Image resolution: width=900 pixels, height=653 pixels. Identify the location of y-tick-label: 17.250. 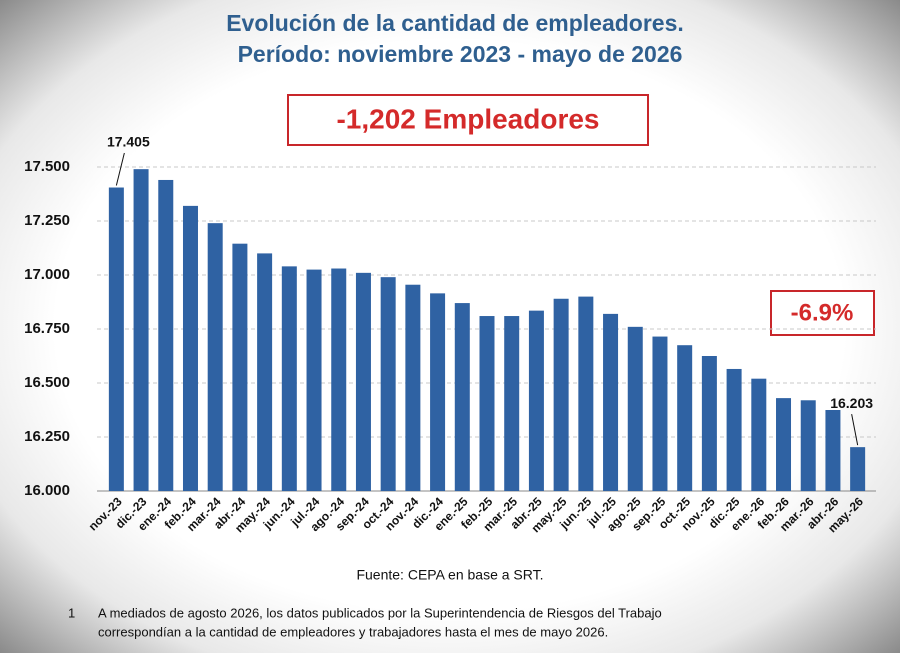
(47, 220).